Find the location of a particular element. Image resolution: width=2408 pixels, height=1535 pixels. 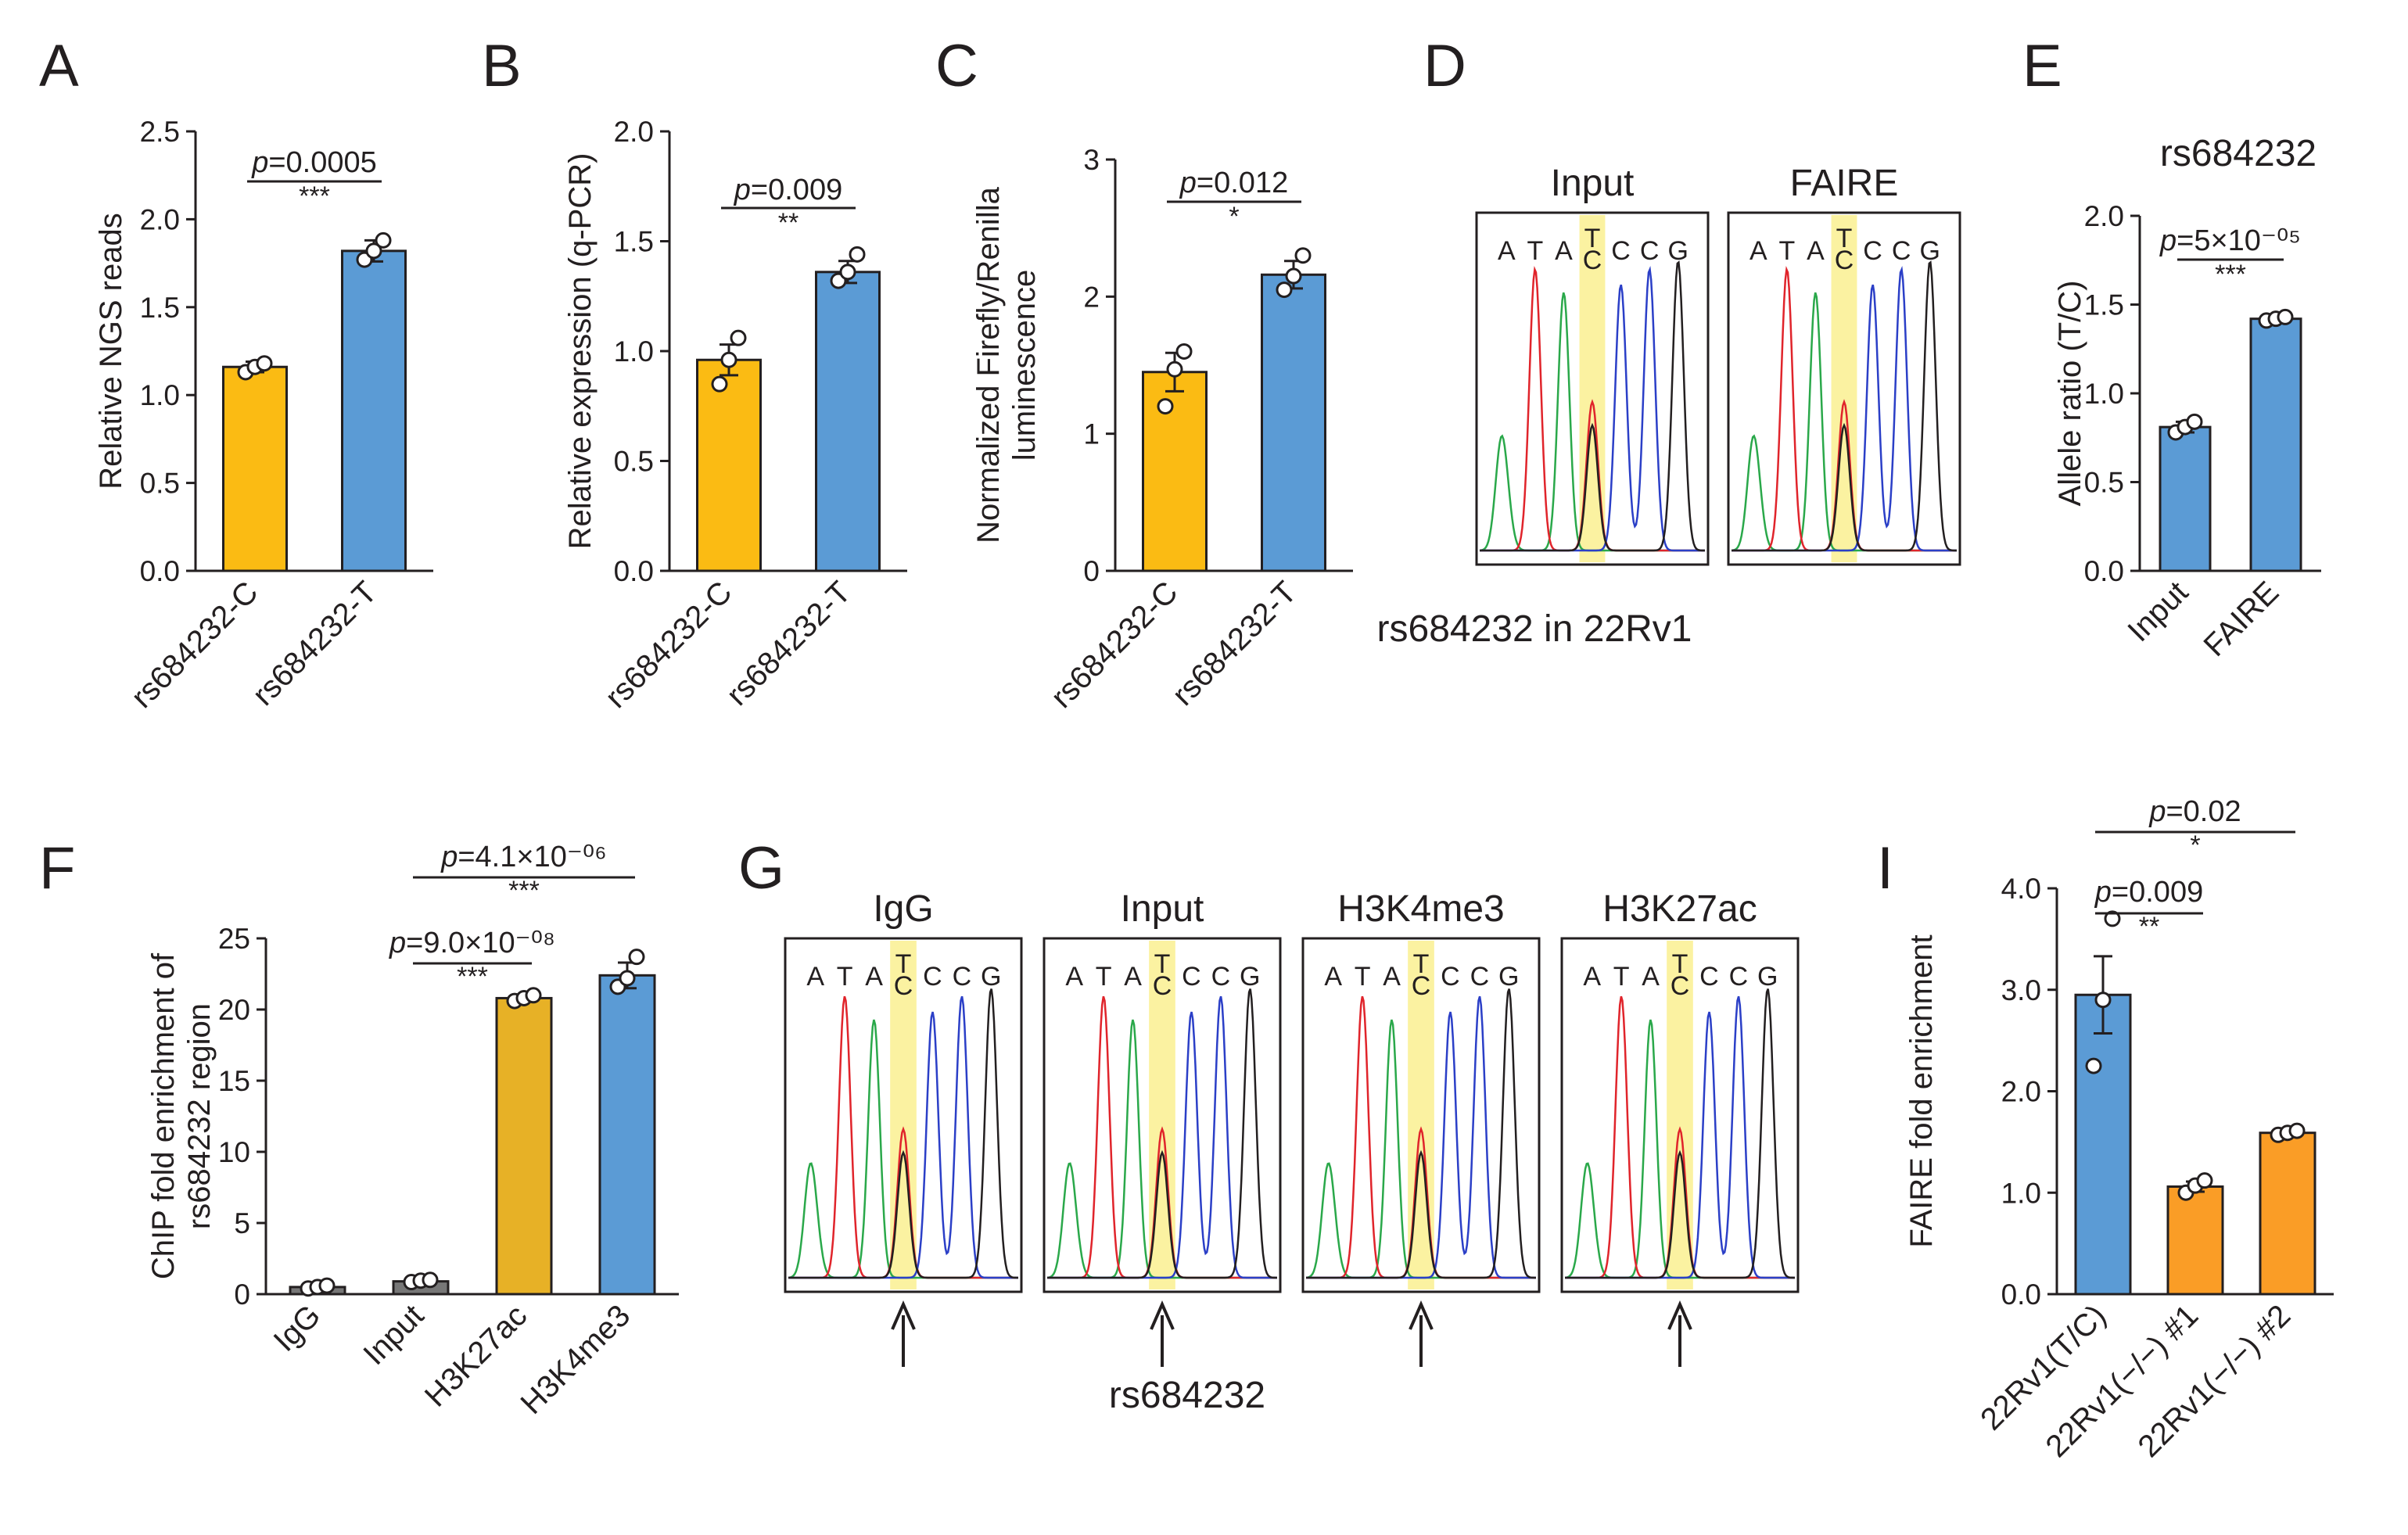

y-tick-label-e: 0.5 is located at coordinates (2104, 483).